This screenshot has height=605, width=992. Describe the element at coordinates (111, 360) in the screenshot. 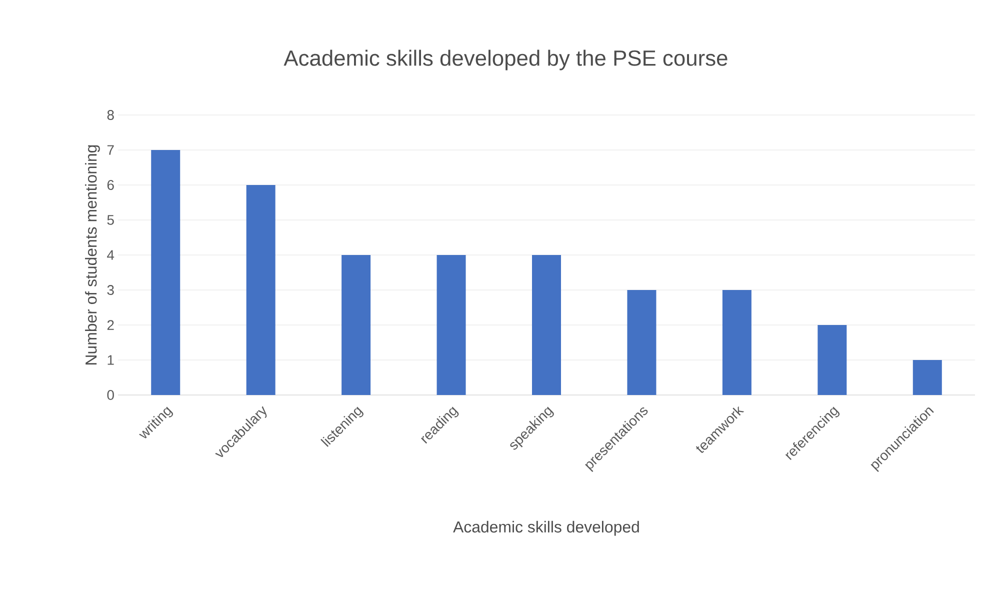

I see `y-tick-label: 1` at that location.